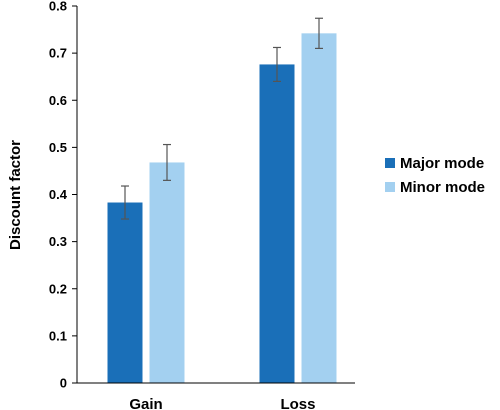  Describe the element at coordinates (15, 195) in the screenshot. I see `y-axis-title: Discount factor` at that location.